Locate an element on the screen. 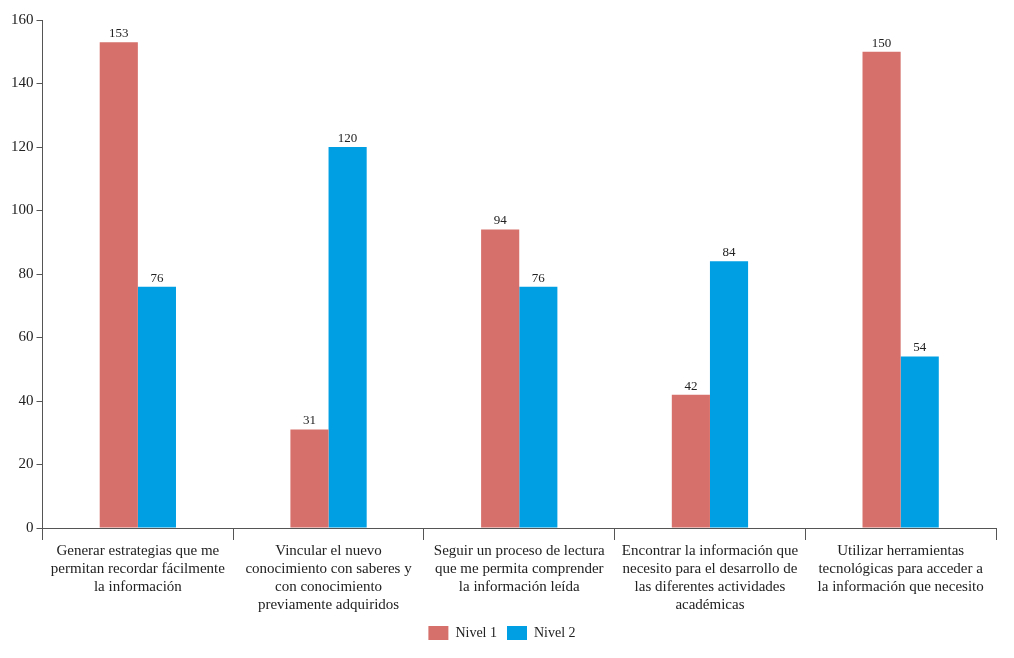 The height and width of the screenshot is (658, 1014). data-label: 31 is located at coordinates (309, 420).